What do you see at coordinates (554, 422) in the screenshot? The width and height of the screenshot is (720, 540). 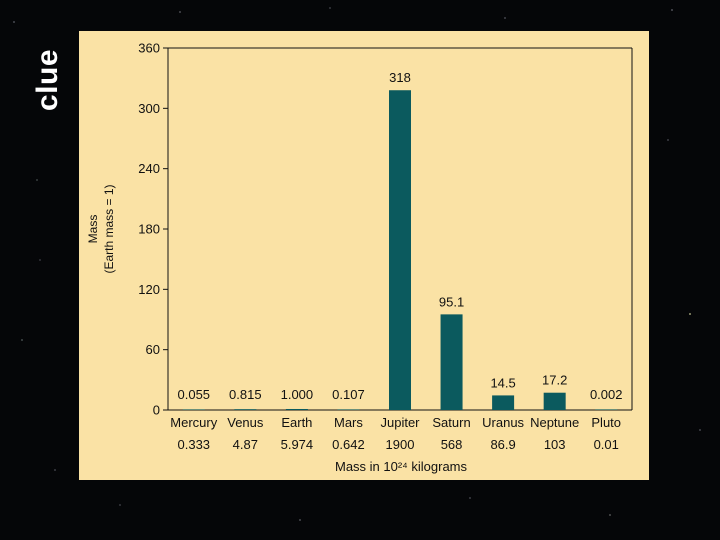 I see `category-label-neptune: Neptune` at bounding box center [554, 422].